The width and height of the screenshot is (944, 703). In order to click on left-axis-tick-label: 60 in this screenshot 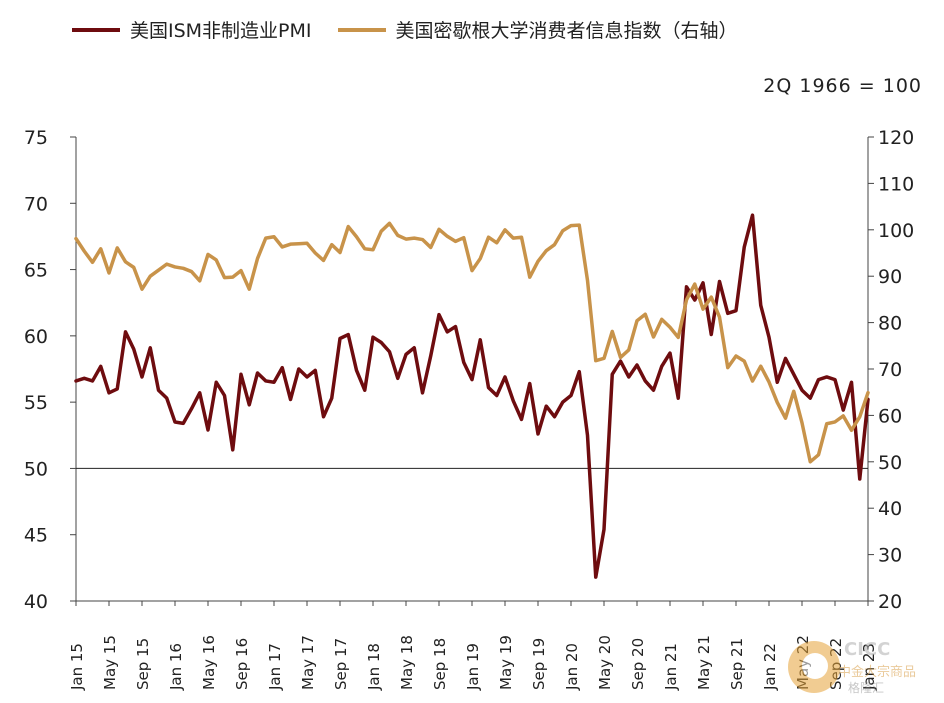, I will do `click(36, 337)`.